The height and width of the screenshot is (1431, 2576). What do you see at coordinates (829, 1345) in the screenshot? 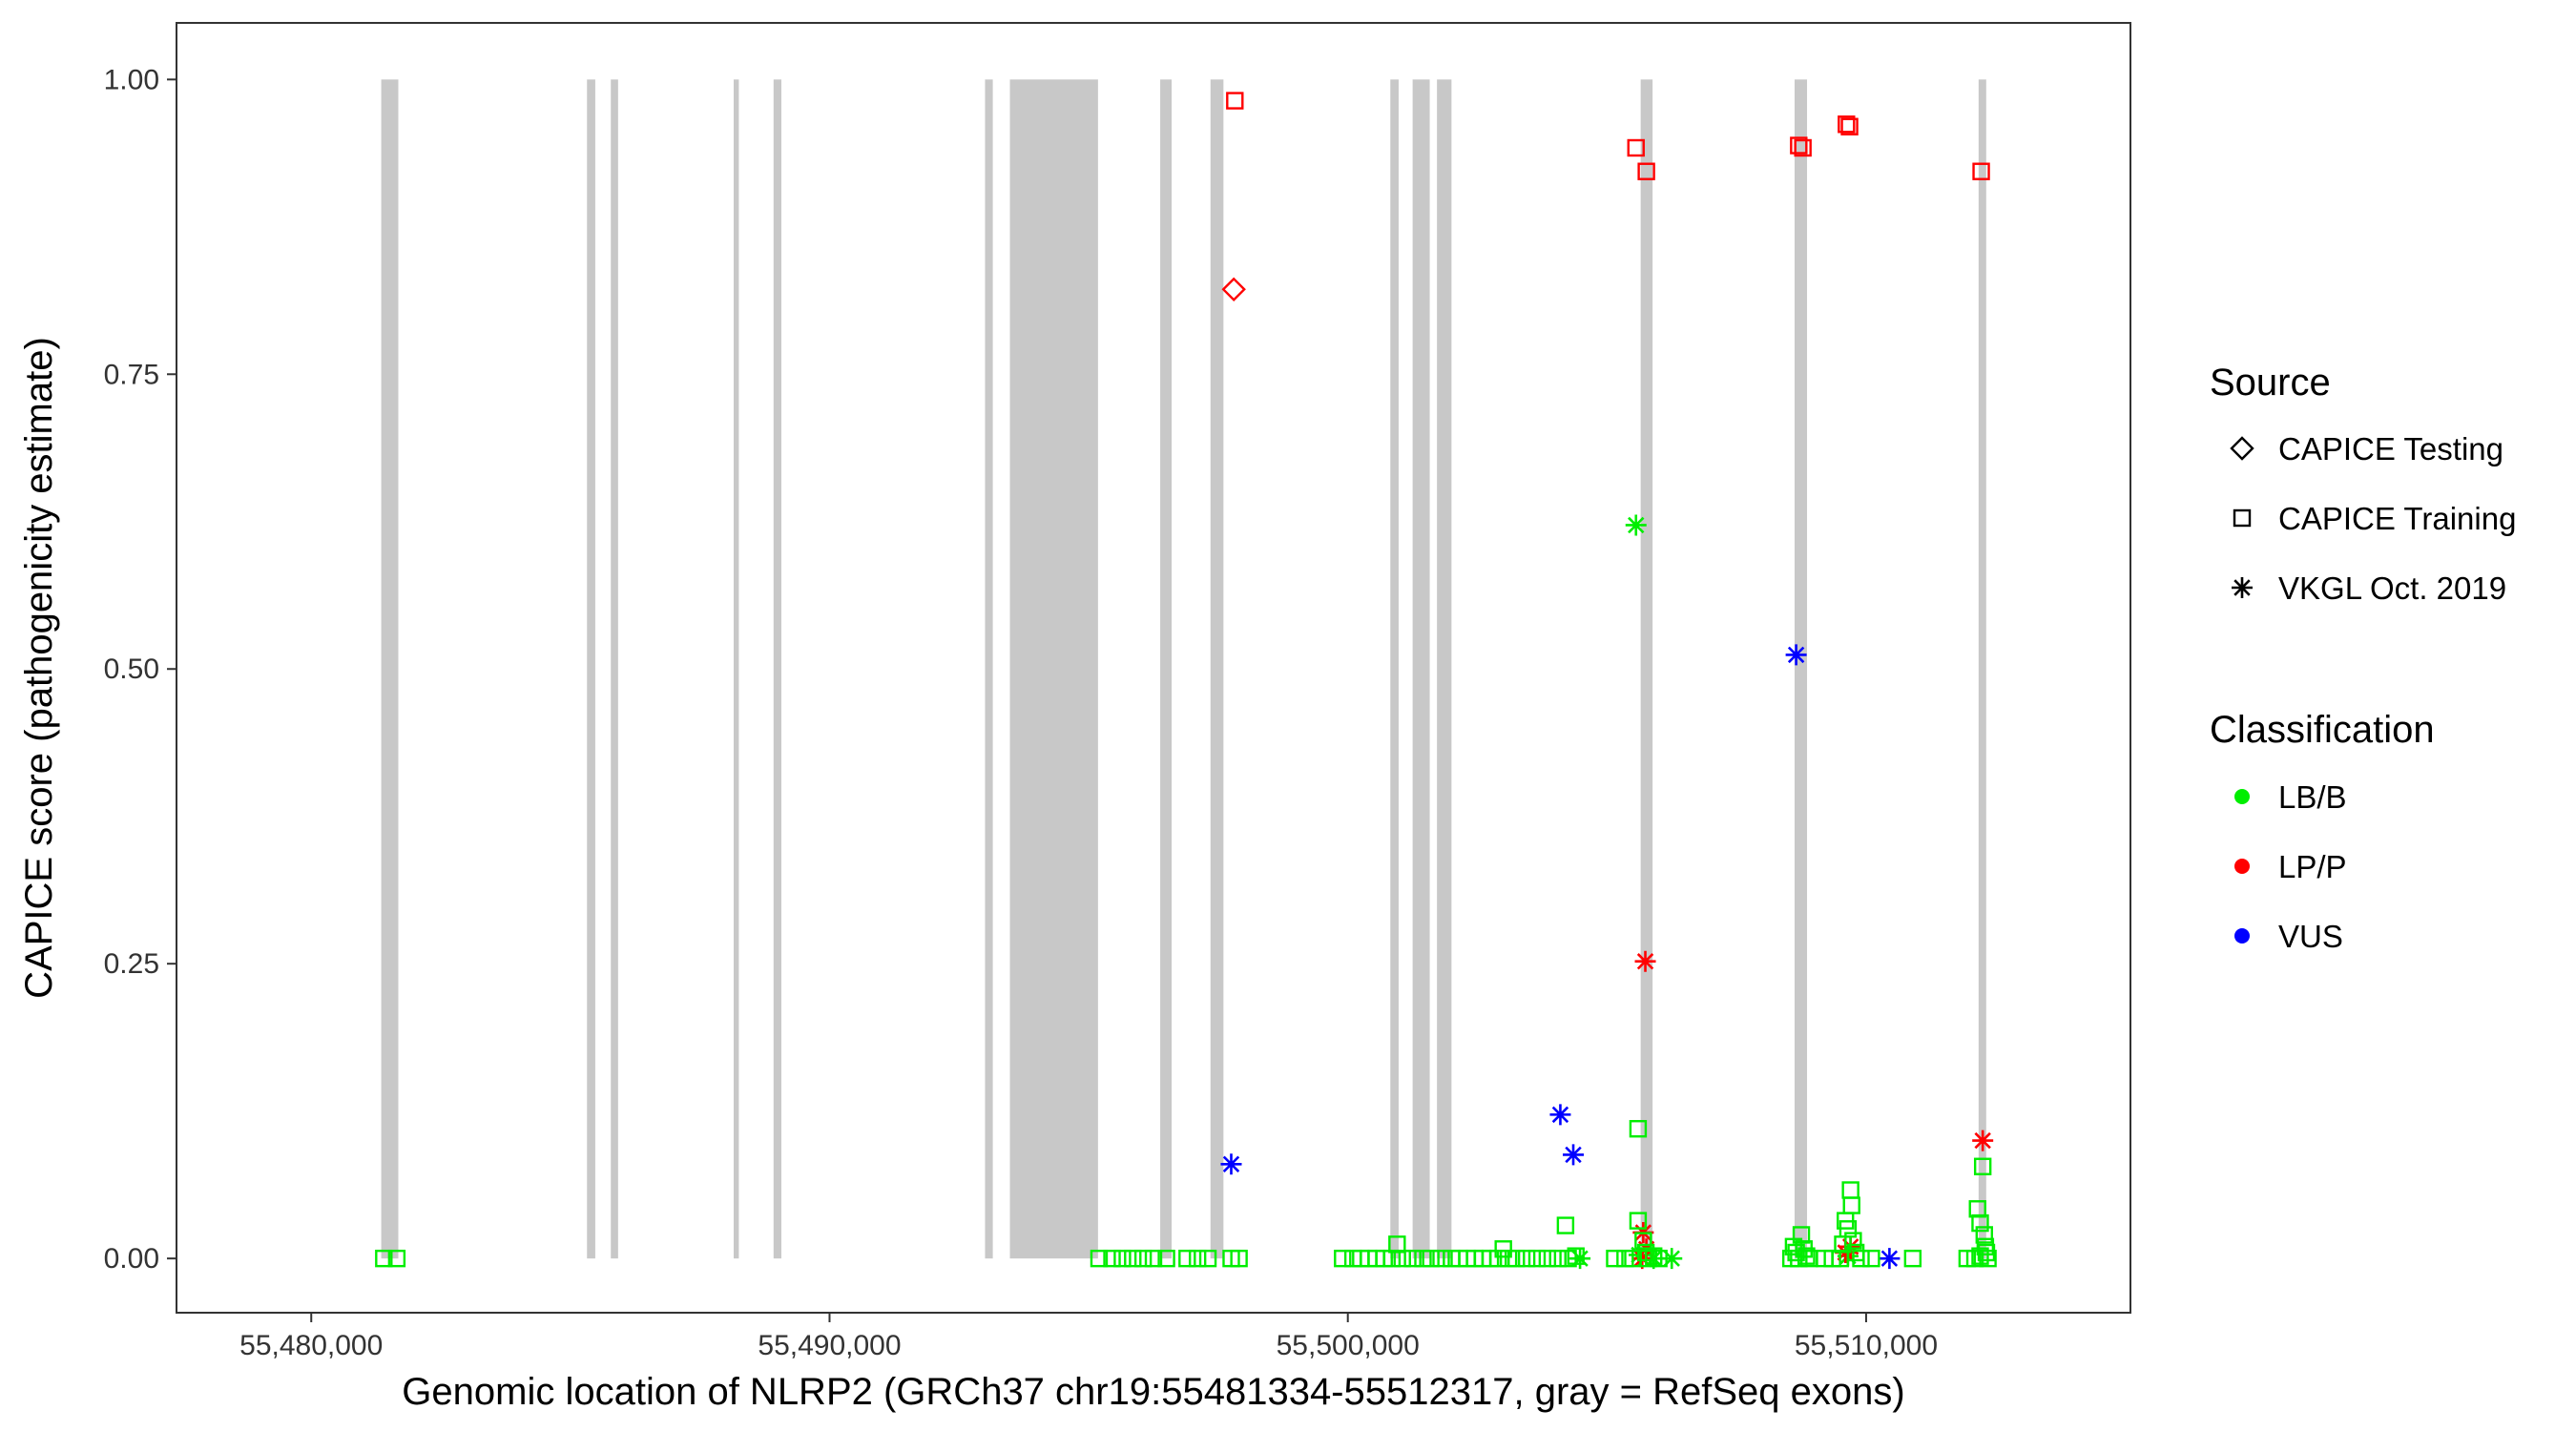
I see `x-tick-label: 55,490,000` at bounding box center [829, 1345].